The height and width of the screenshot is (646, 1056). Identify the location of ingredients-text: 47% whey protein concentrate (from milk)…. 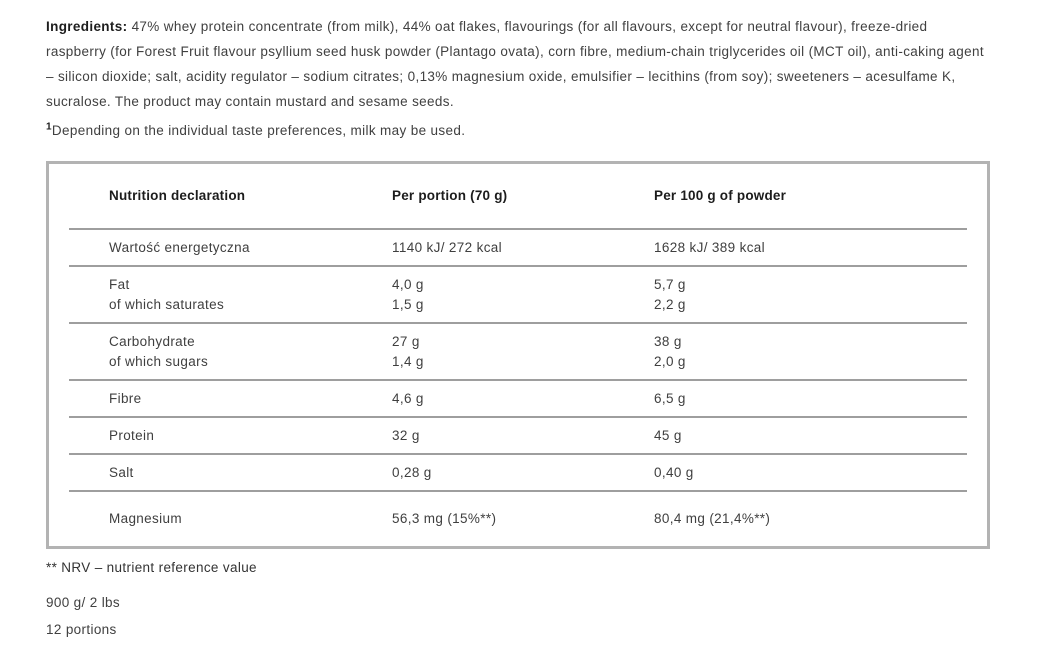
(515, 64).